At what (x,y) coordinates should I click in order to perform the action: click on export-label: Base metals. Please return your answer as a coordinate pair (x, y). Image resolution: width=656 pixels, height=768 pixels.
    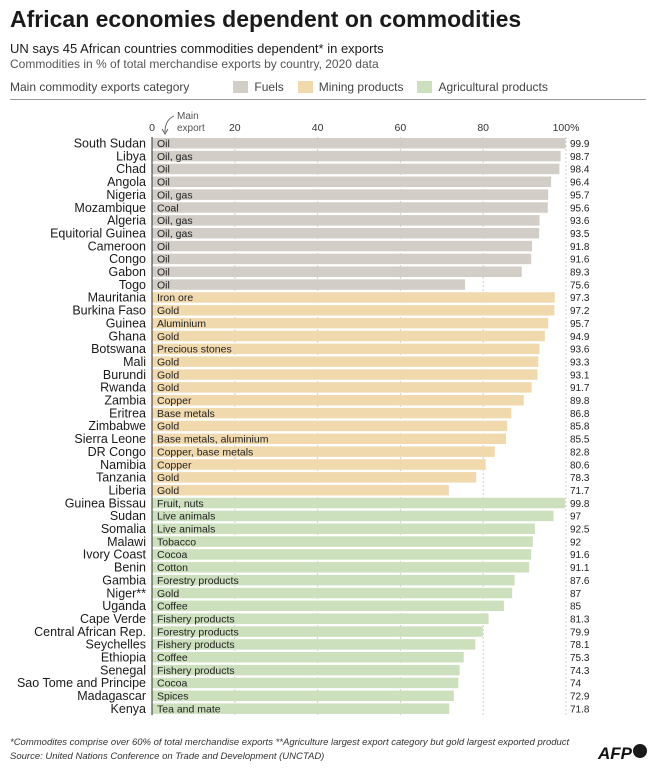
    Looking at the image, I should click on (186, 414).